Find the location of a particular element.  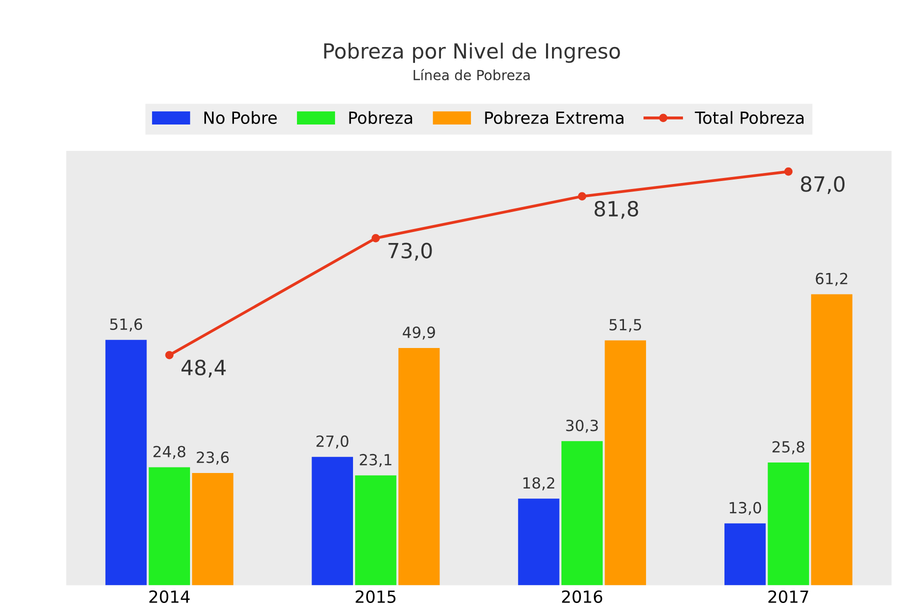

x-tick-label: 2014 is located at coordinates (169, 596).